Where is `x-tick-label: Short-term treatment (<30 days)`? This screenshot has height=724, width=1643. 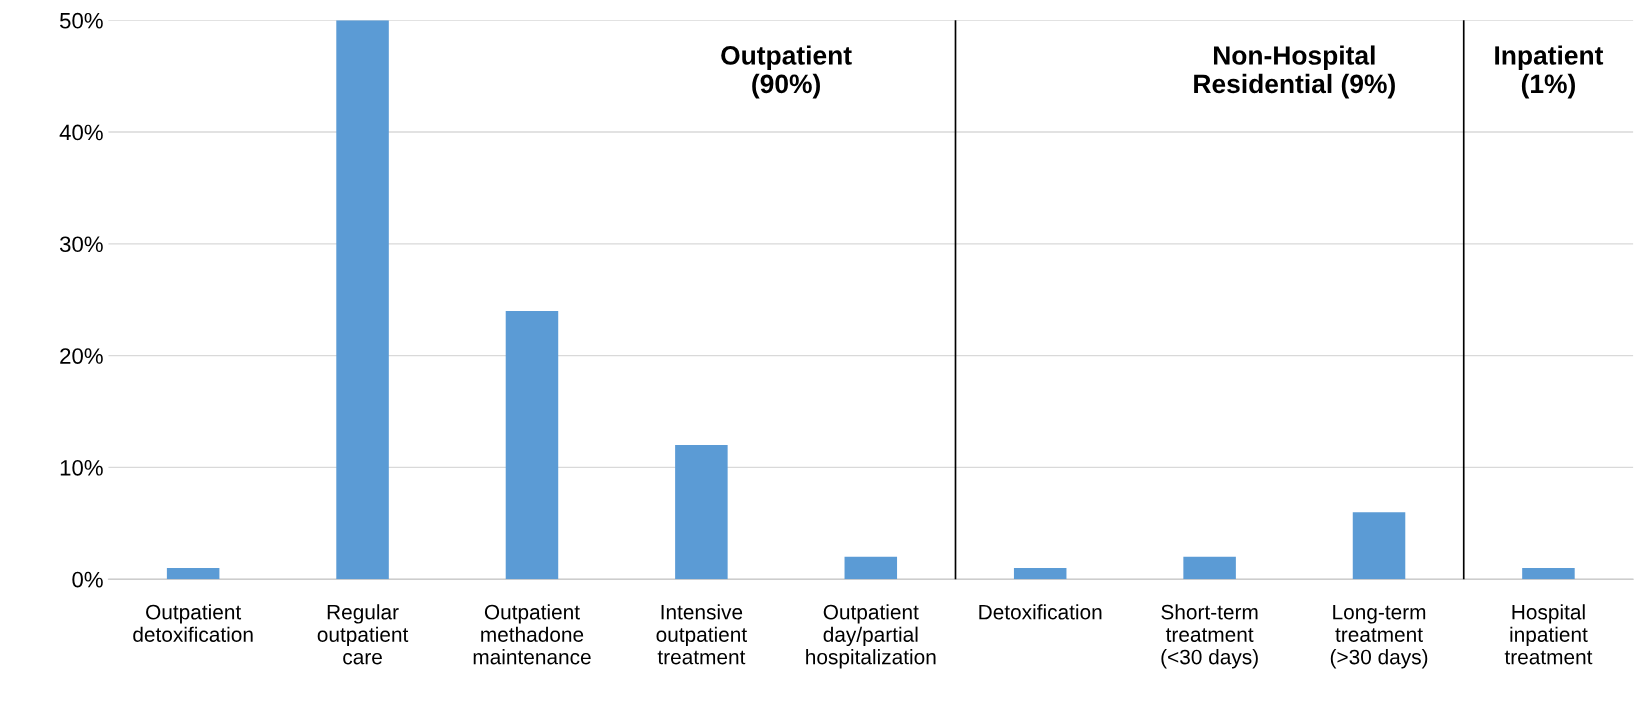 x-tick-label: Short-term treatment (<30 days) is located at coordinates (1209, 636).